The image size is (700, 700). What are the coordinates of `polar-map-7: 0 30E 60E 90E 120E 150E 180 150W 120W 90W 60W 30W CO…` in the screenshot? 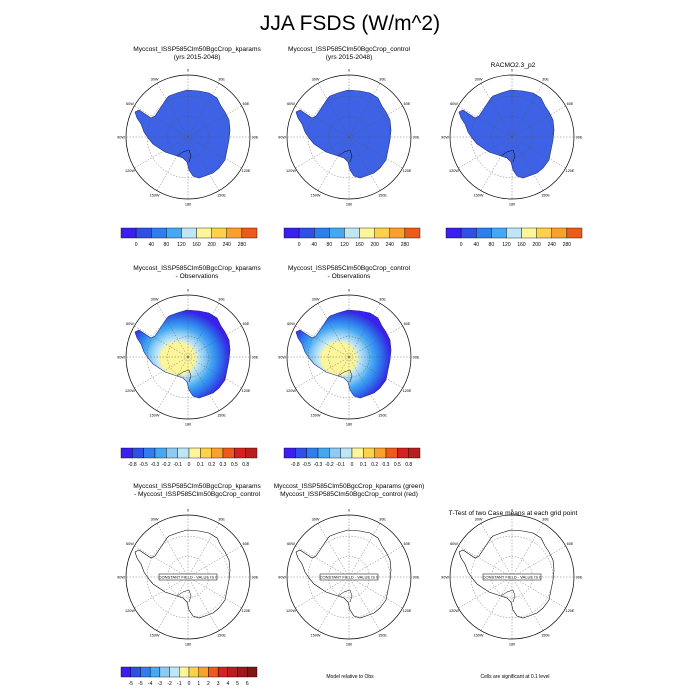 It's located at (349, 578).